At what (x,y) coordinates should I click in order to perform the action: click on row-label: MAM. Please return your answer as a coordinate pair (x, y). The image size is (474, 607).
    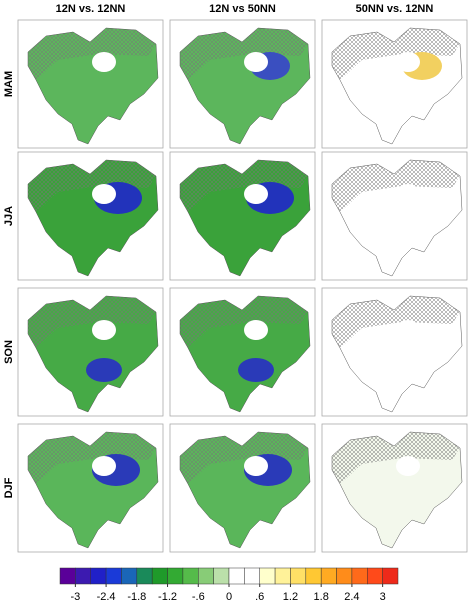
    Looking at the image, I should click on (9, 84).